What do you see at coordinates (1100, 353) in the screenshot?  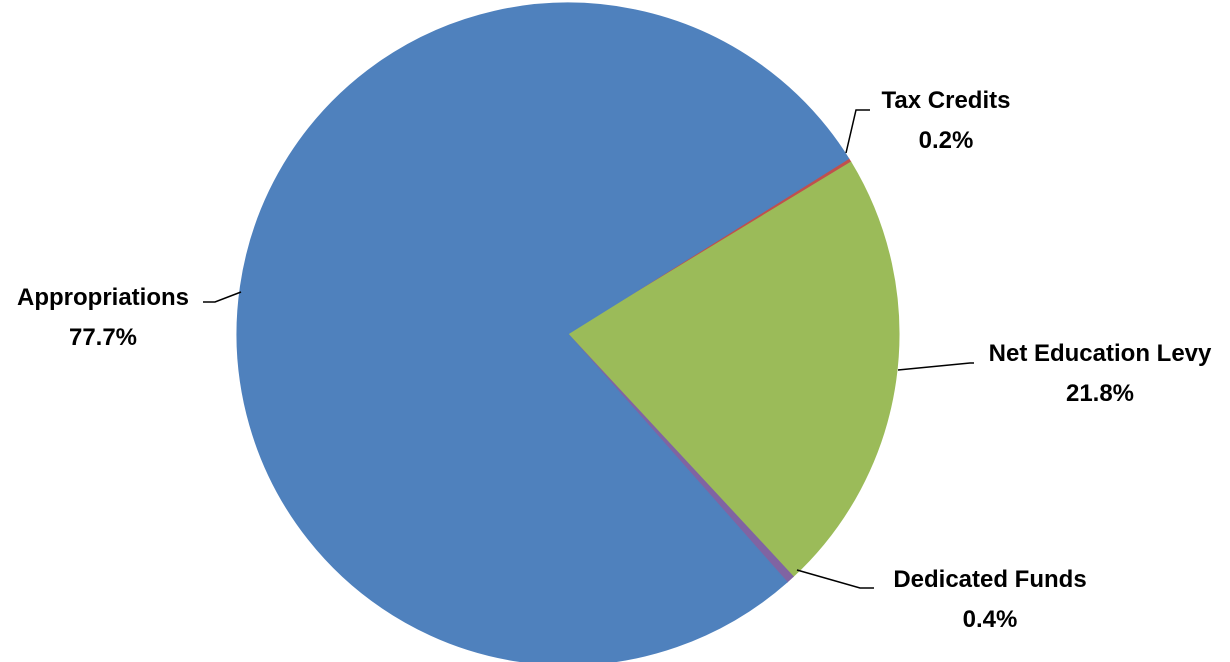 I see `data-label-name-net-education-levy: Net Education Levy` at bounding box center [1100, 353].